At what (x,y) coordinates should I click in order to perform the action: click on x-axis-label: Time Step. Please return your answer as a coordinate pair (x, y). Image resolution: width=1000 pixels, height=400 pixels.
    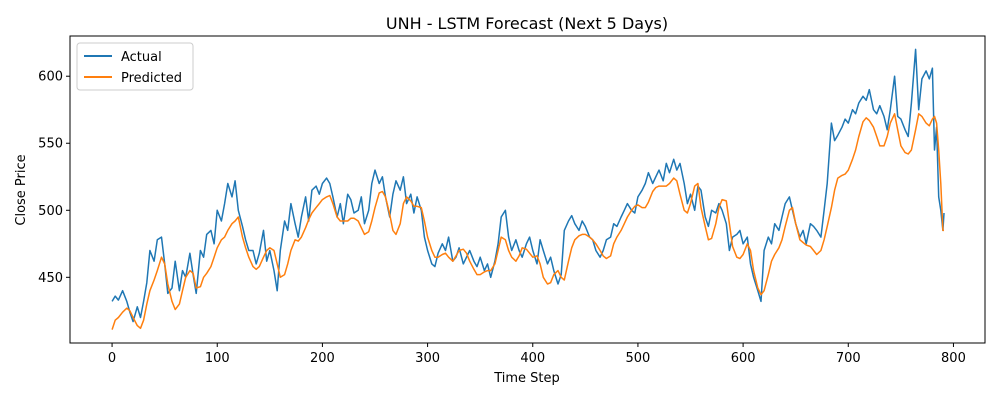
    Looking at the image, I should click on (526, 378).